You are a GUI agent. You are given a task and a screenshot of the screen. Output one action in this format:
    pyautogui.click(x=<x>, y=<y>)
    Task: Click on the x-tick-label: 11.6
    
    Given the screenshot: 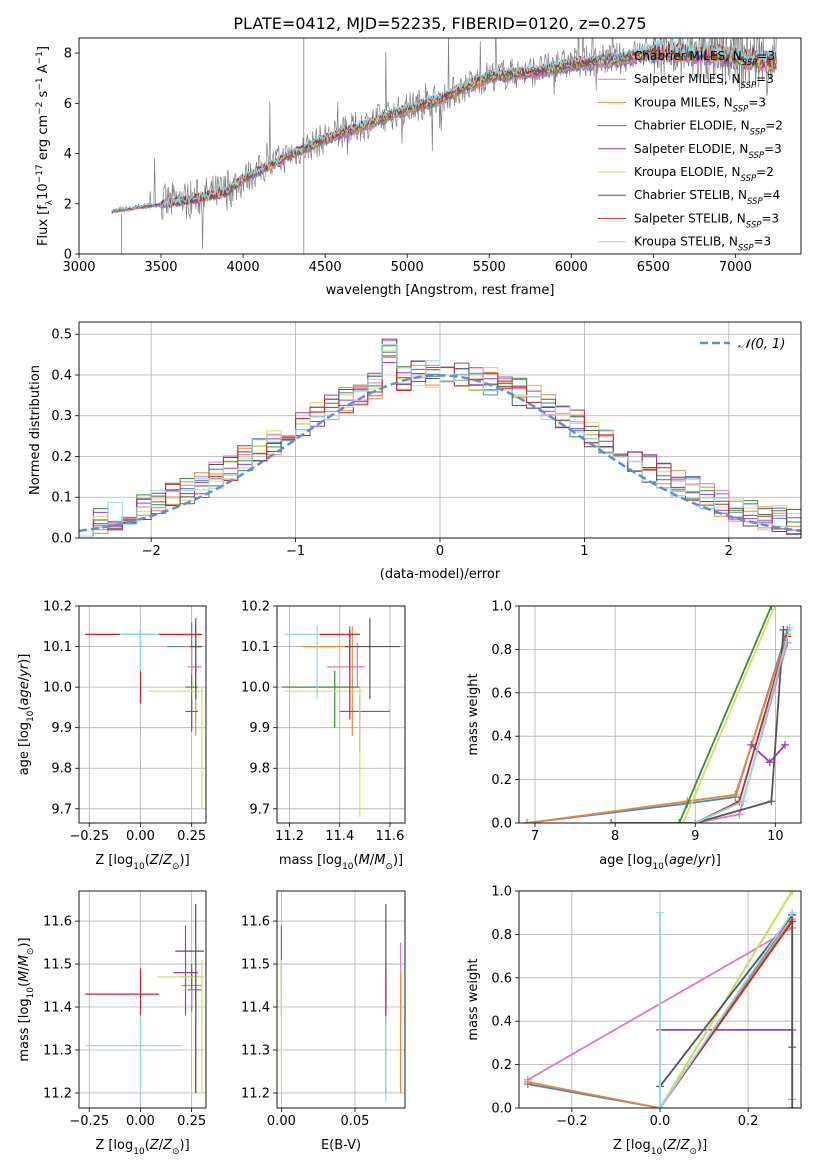 What is the action you would take?
    pyautogui.click(x=389, y=836)
    